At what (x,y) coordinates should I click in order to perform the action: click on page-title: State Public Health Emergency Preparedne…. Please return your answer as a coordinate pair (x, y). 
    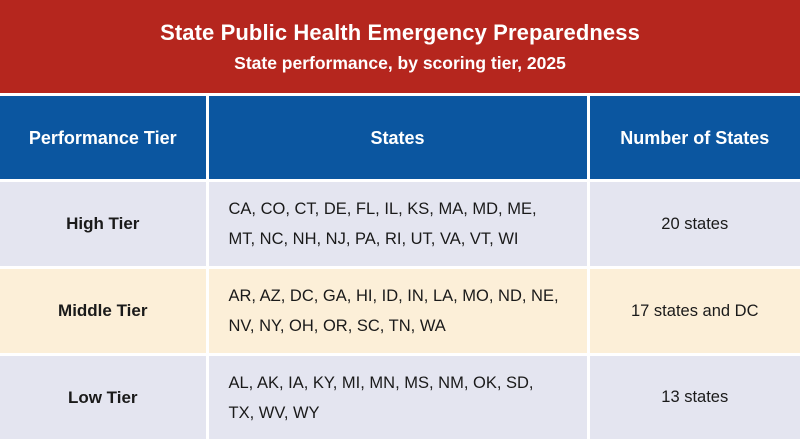
    Looking at the image, I should click on (400, 32).